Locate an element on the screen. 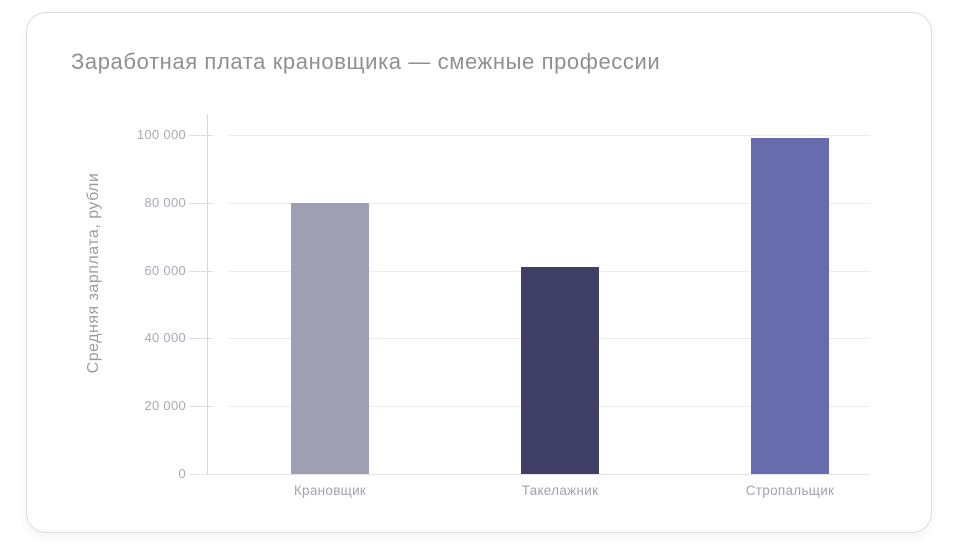 The height and width of the screenshot is (550, 961). y-axis-tick-label: 40 000 is located at coordinates (165, 338).